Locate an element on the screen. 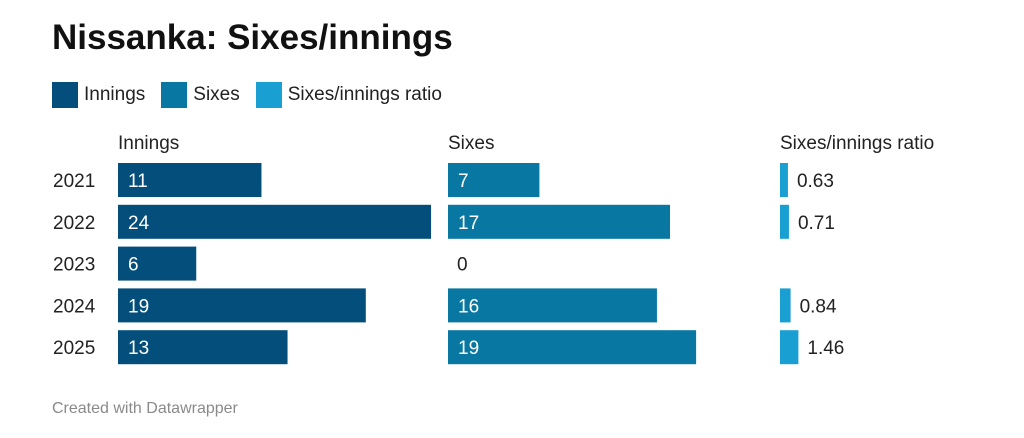 The height and width of the screenshot is (438, 1024). legend: Innings Sixes Sixes/innings ratio is located at coordinates (255, 95).